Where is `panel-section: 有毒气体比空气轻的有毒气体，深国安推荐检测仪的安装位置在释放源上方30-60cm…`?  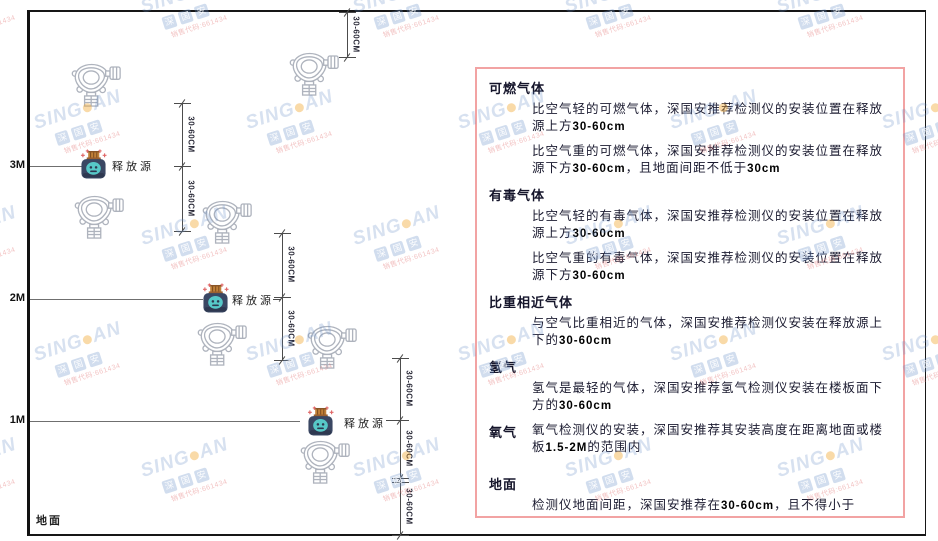
panel-section: 有毒气体比空气轻的有毒气体，深国安推荐检测仪的安装位置在释放源上方30-60cm… is located at coordinates (690, 235).